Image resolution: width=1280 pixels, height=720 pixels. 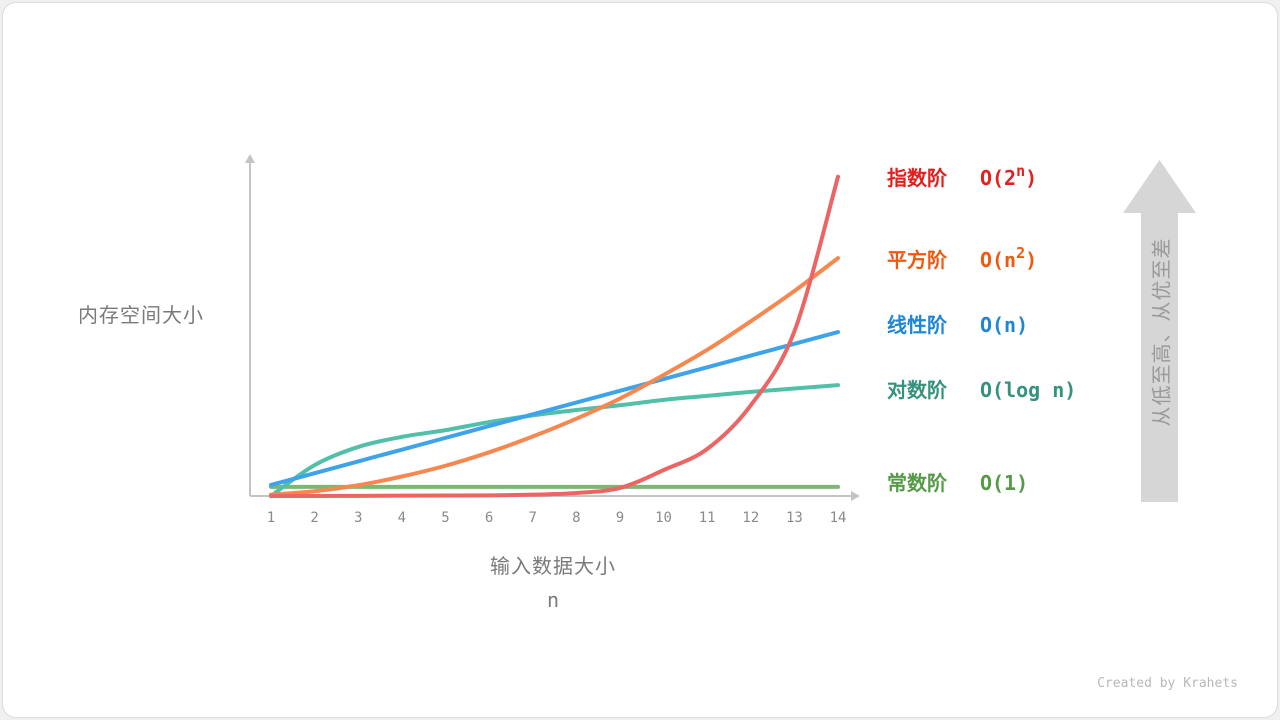 What do you see at coordinates (576, 518) in the screenshot?
I see `x-tick-label: 8` at bounding box center [576, 518].